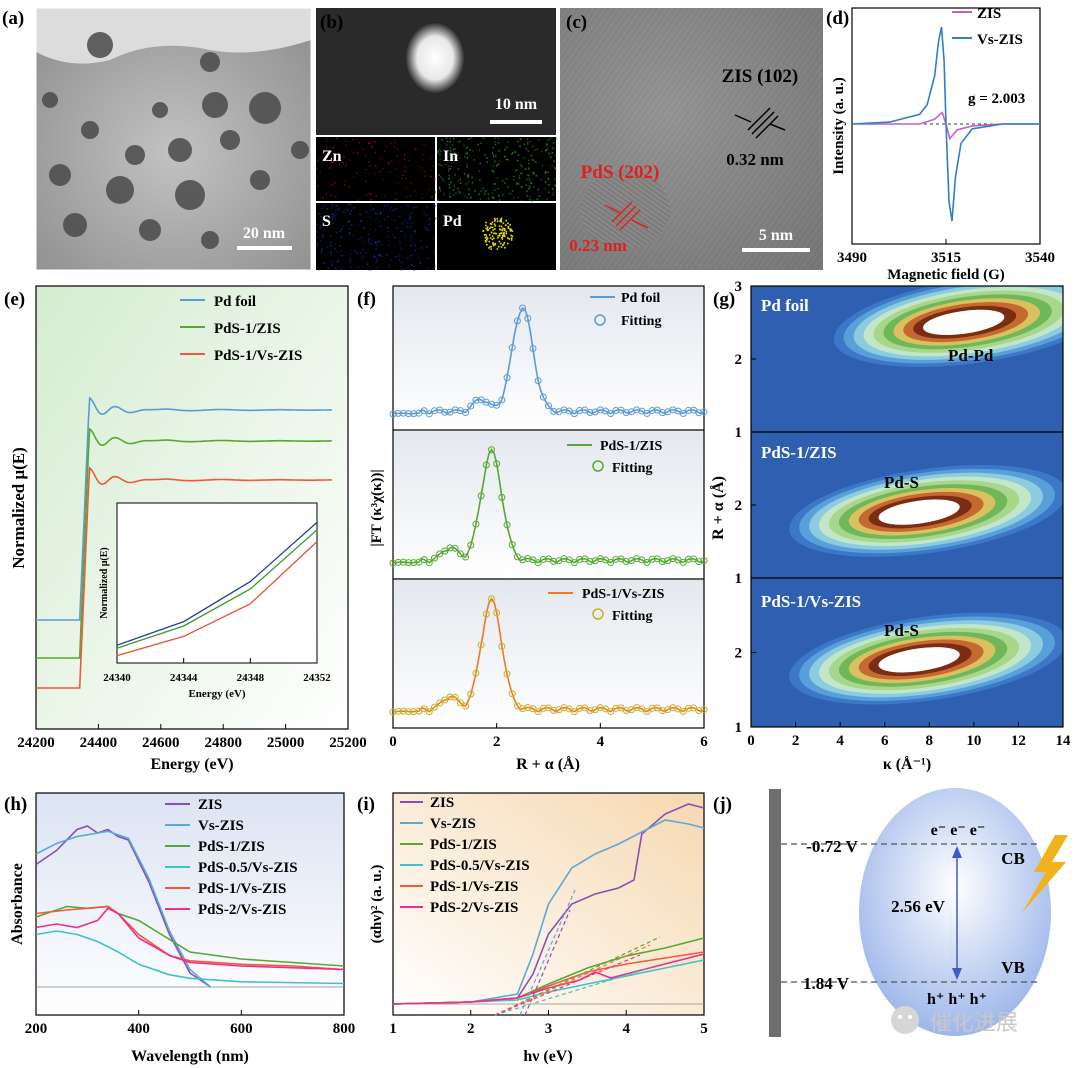 The height and width of the screenshot is (1068, 1080). I want to click on panel-c-hrtem: ZIS (102) 0.32 nm PdS (202) 0.23 nm 5 nm, so click(691, 139).